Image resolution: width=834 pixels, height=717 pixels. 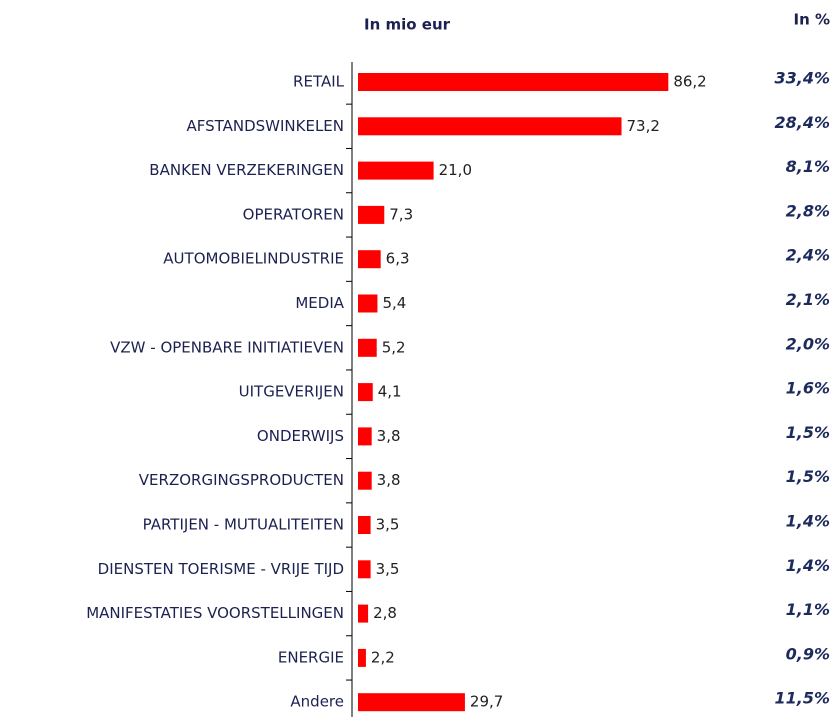 I want to click on category-label: OPERATOREN, so click(x=293, y=214).